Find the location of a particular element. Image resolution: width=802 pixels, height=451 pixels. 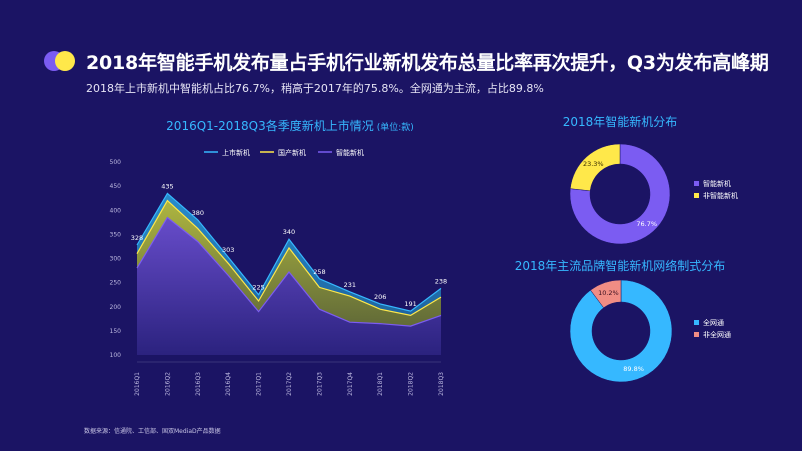

x-tick-4: 2017Q1 is located at coordinates (259, 384).